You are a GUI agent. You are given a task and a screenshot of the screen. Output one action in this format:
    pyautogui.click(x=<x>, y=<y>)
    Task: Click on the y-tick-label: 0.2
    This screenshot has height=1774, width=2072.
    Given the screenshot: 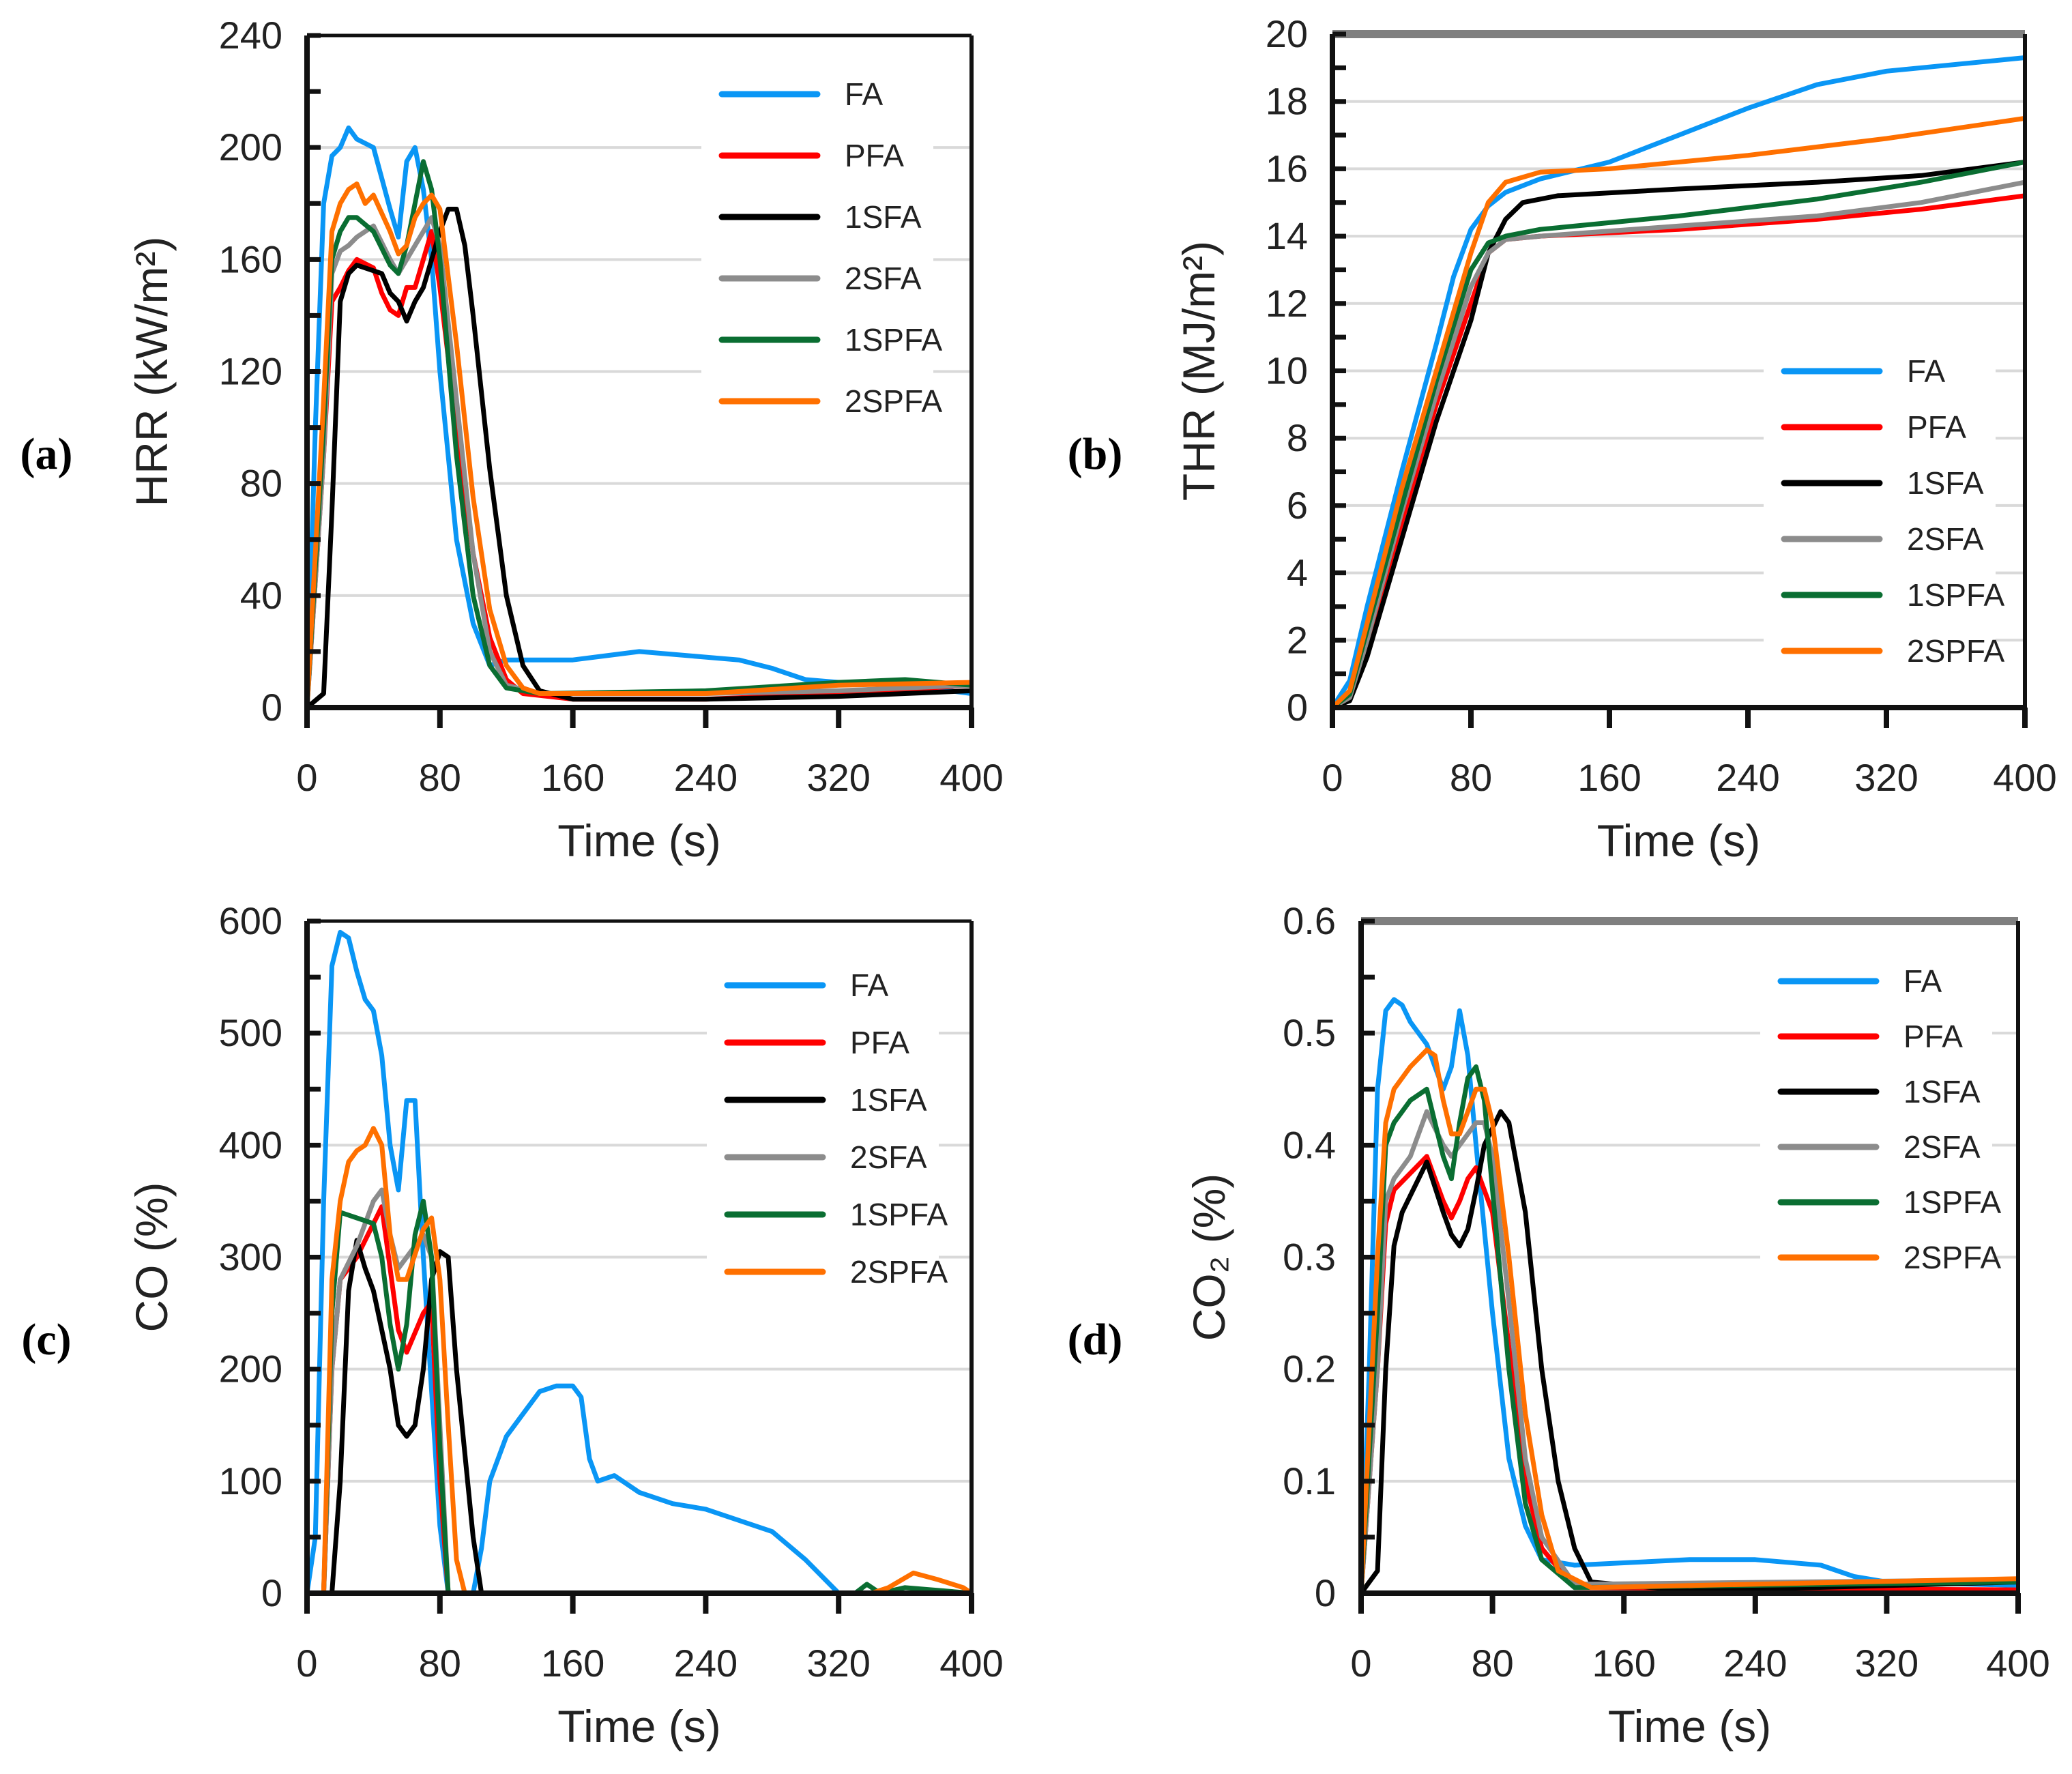 What is the action you would take?
    pyautogui.click(x=1309, y=1369)
    